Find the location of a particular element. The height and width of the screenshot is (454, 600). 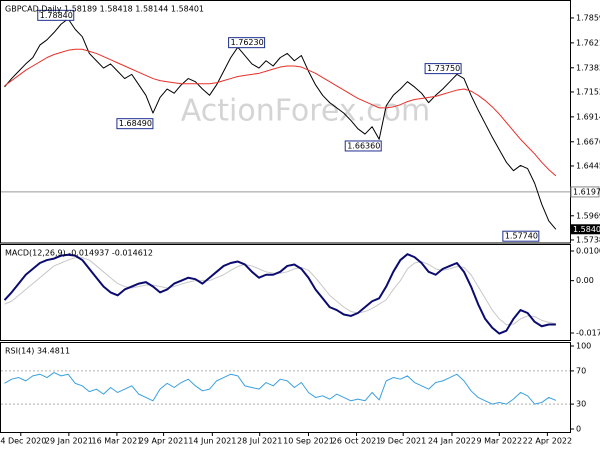

y-tick-label: 1.78590 is located at coordinates (588, 17).